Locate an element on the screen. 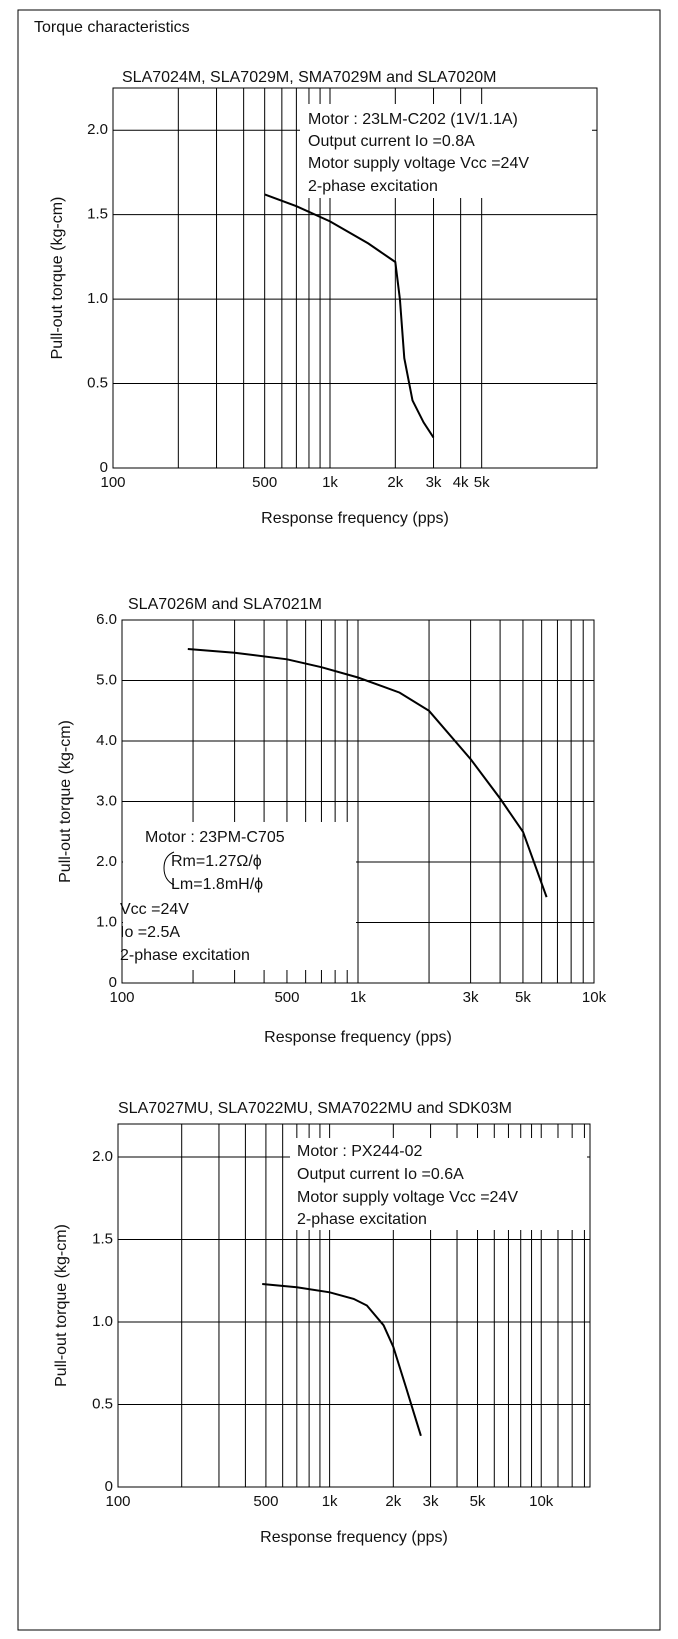  annotation-line: Motor : 23PM-C705 is located at coordinates (215, 837).